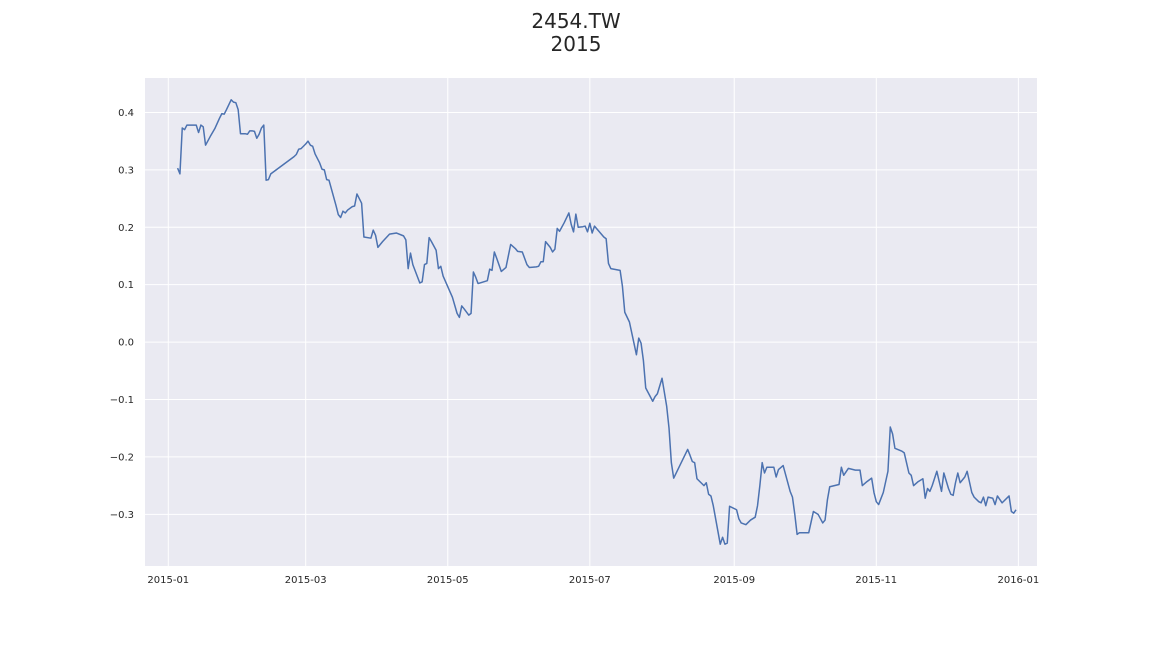  What do you see at coordinates (126, 170) in the screenshot?
I see `y-tick-label: 0.3` at bounding box center [126, 170].